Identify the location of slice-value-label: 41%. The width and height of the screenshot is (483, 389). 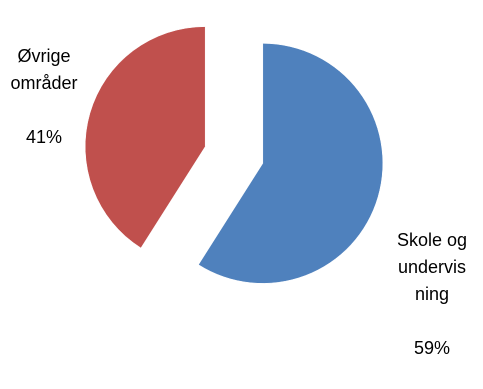
(44, 137).